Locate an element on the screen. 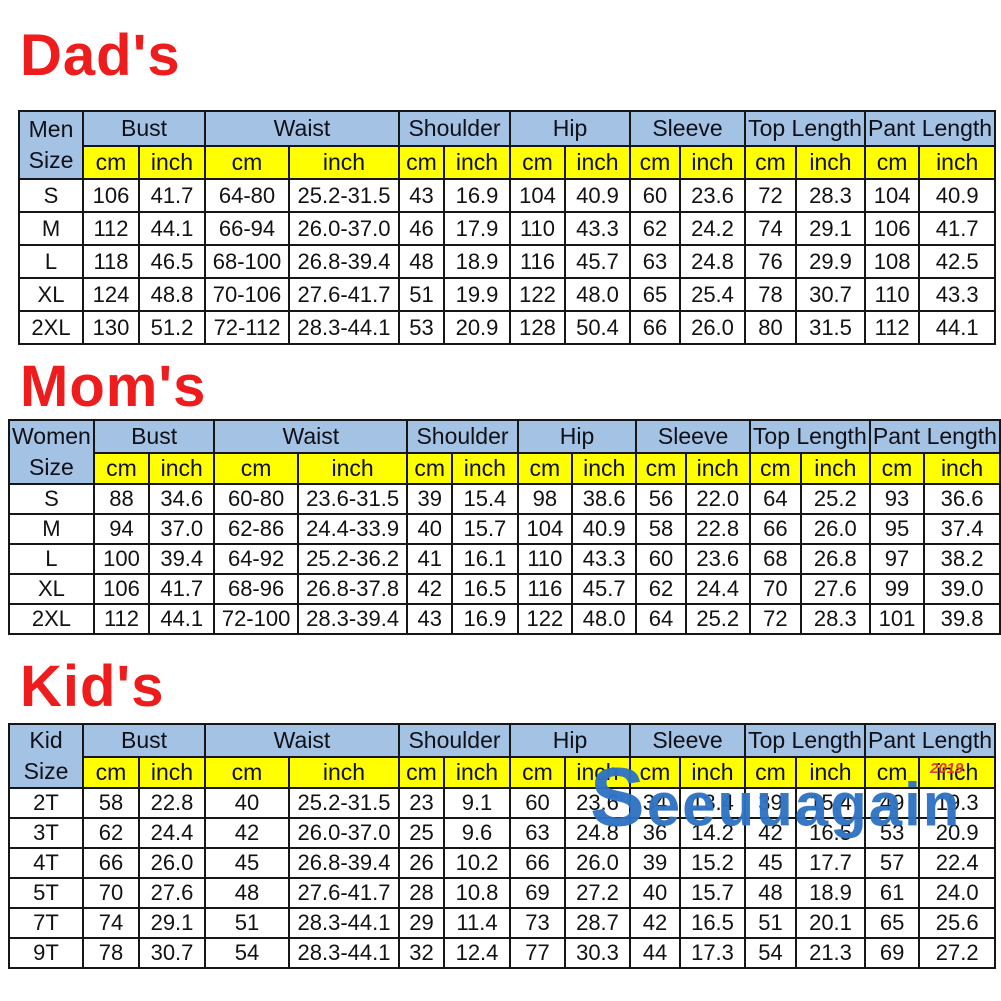 This screenshot has width=1001, height=1001. value-cell: 62 is located at coordinates (111, 833).